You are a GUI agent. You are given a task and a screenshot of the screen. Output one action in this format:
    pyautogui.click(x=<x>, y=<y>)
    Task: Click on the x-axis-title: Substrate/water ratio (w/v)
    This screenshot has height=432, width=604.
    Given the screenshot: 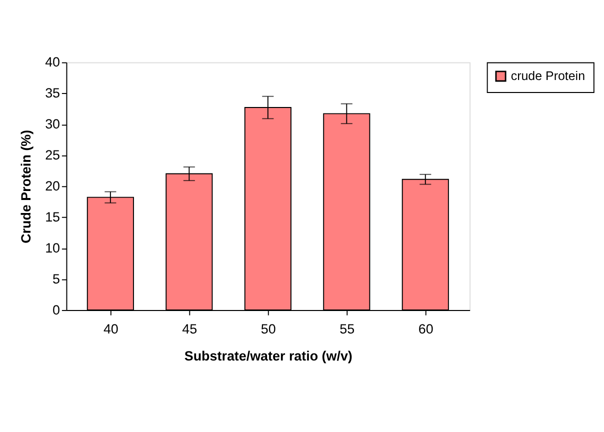 What is the action you would take?
    pyautogui.click(x=268, y=356)
    